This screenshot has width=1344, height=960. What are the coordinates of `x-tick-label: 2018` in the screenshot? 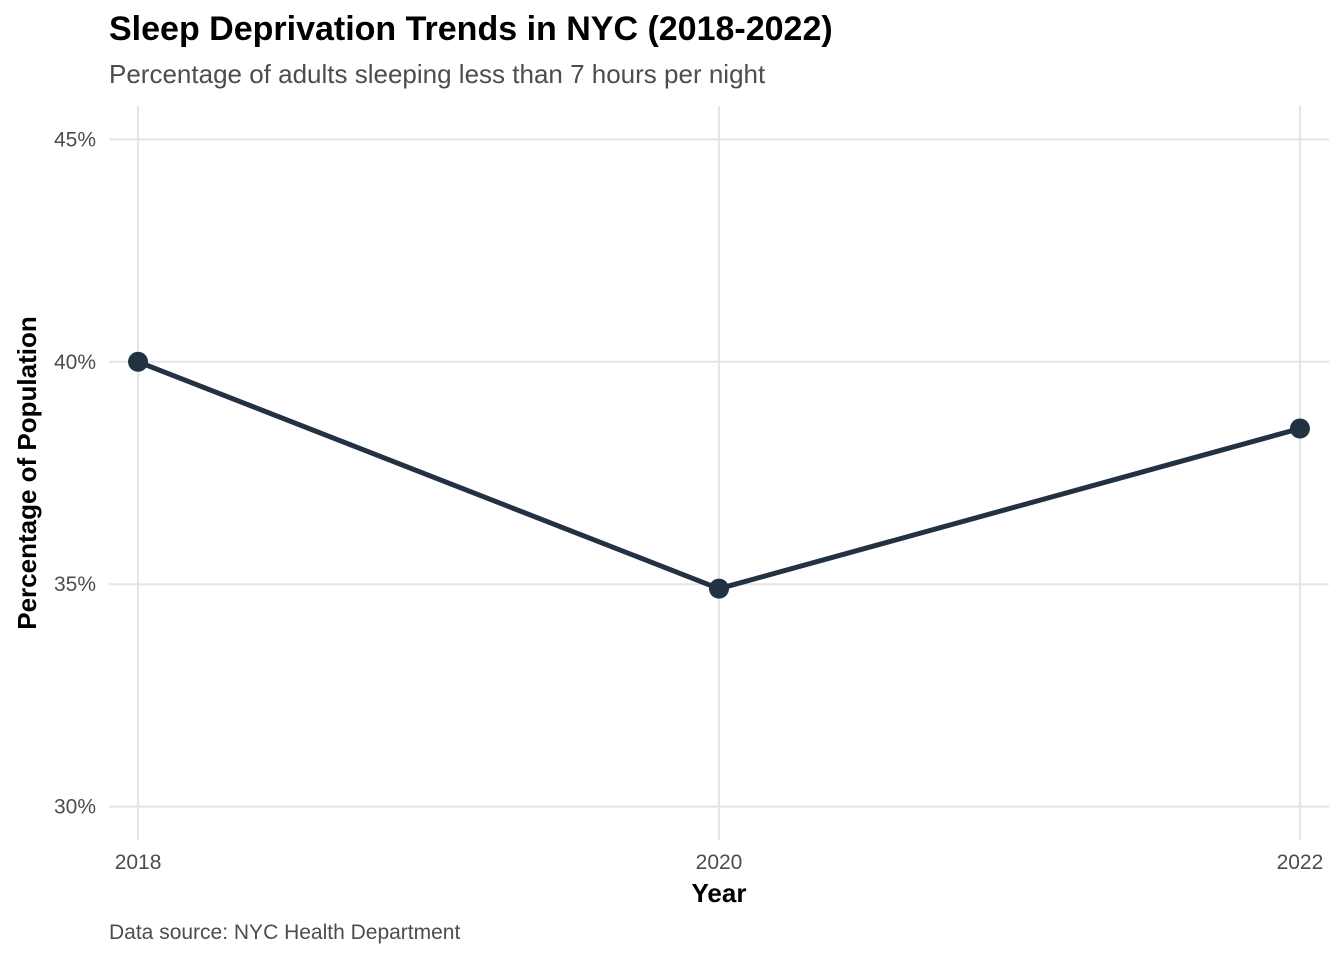 It's located at (138, 862).